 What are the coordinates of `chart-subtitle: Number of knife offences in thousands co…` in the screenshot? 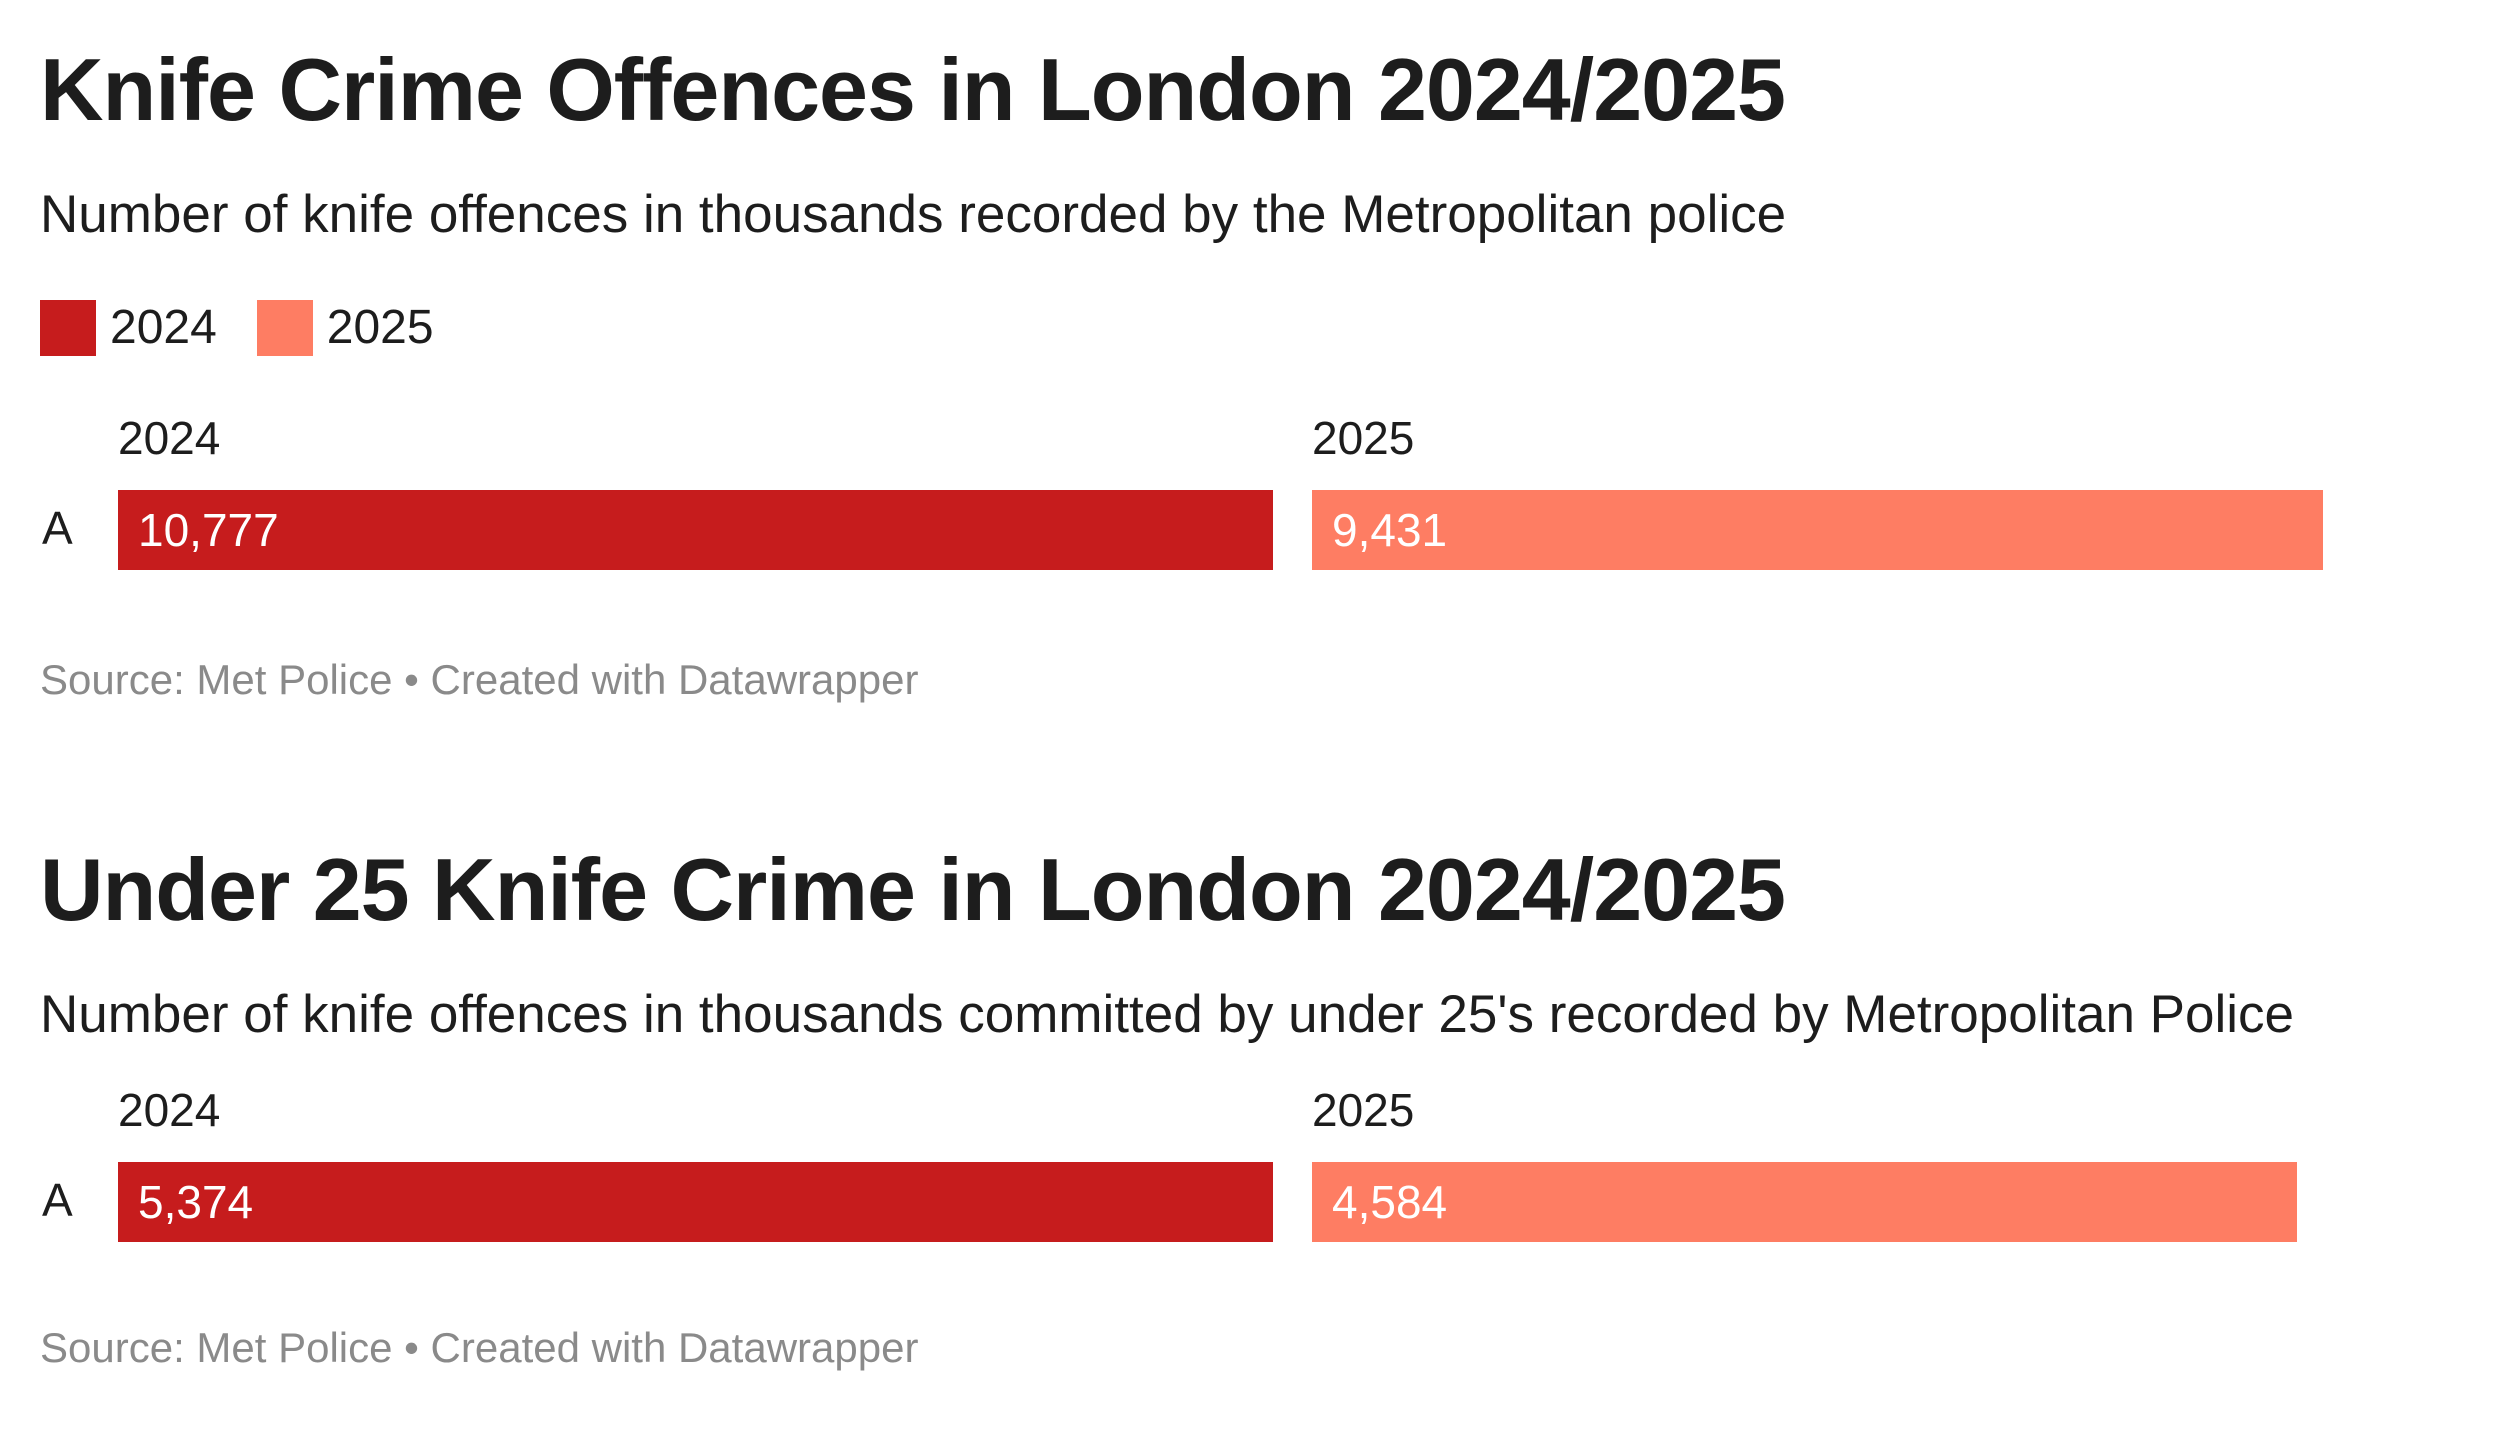 It's located at (1167, 1014).